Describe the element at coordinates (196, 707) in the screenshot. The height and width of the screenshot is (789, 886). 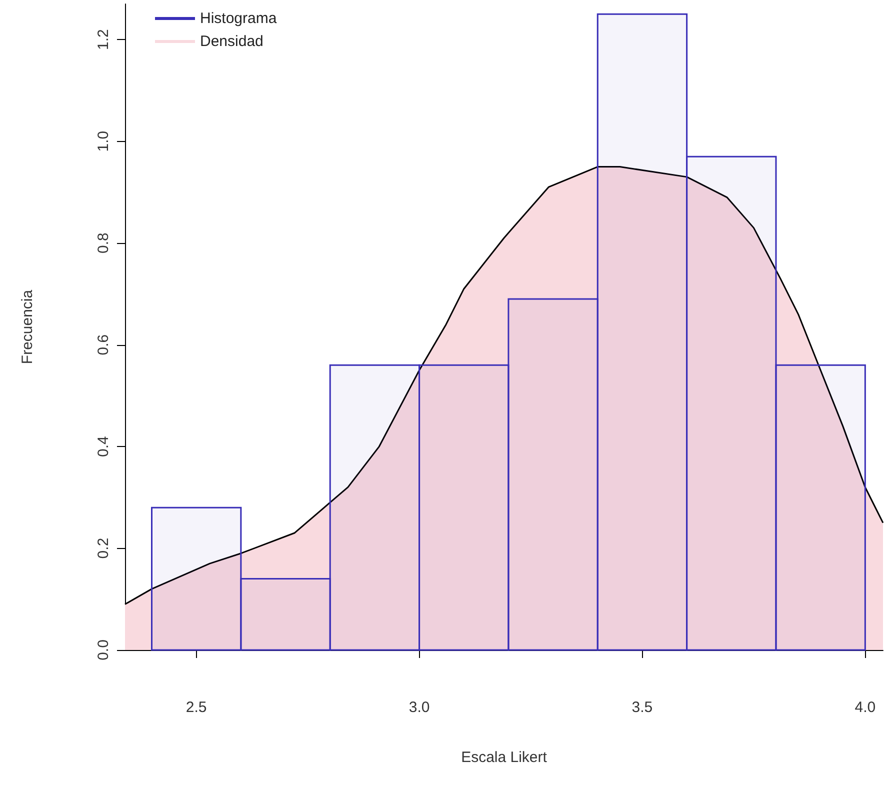
I see `x-tick-label: 2.5` at that location.